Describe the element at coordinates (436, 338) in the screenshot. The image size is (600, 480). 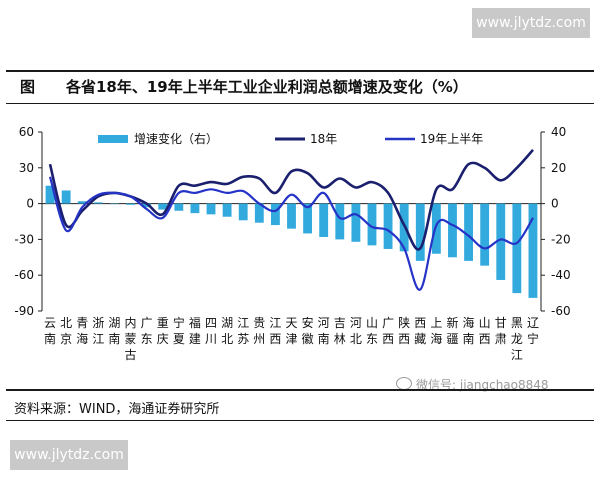
I see `category-label: 海` at that location.